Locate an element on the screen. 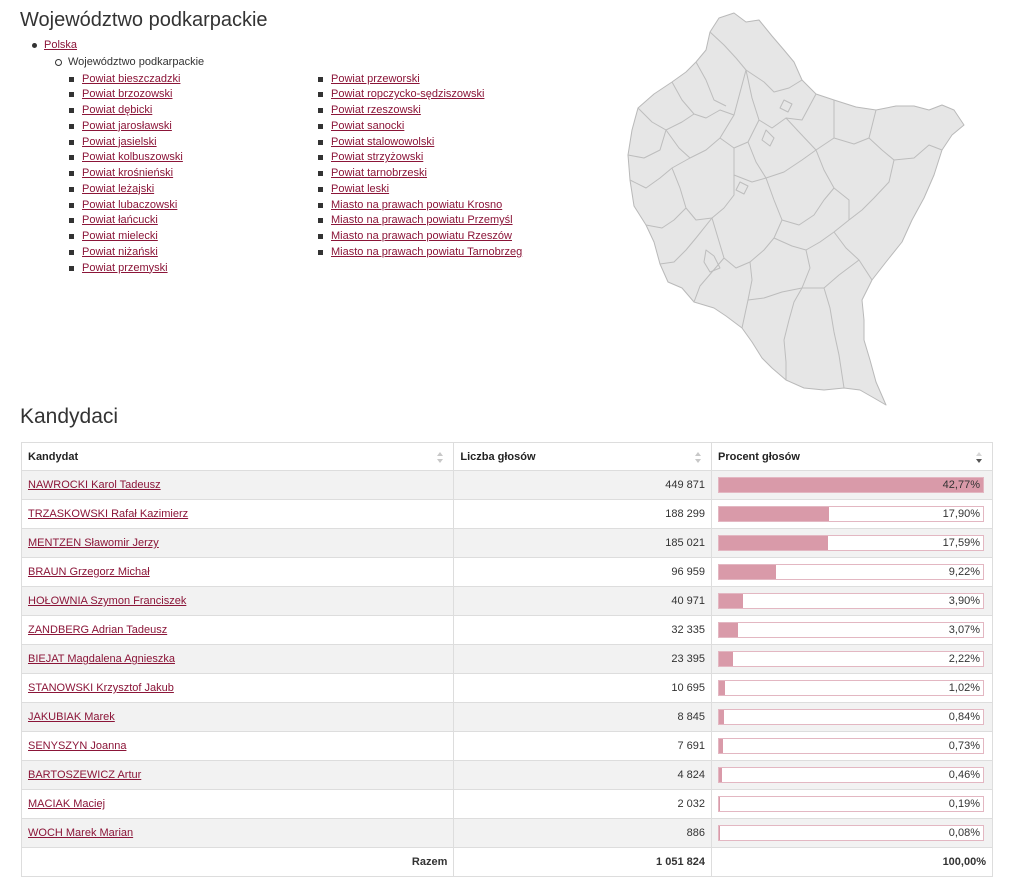  candidate-link: BIEJAT Magdalena Agnieszka is located at coordinates (101, 659).